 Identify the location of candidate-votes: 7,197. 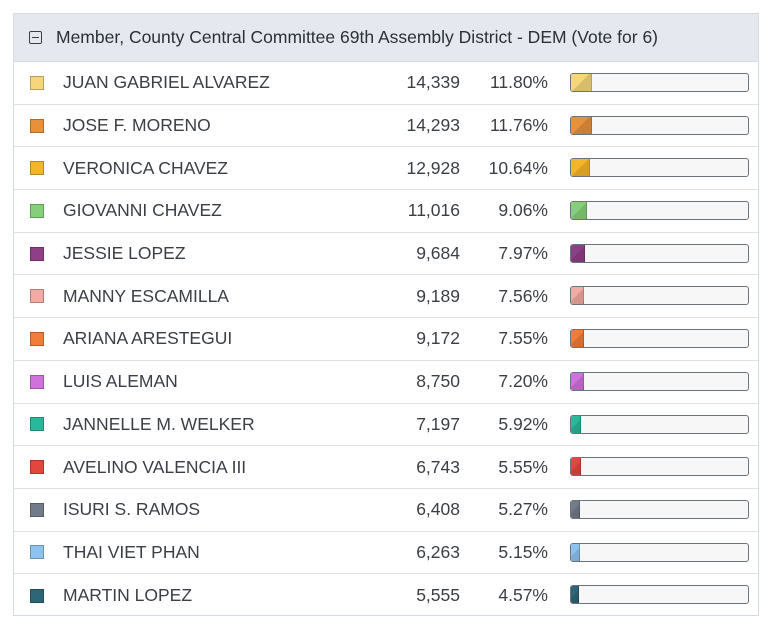
(438, 423).